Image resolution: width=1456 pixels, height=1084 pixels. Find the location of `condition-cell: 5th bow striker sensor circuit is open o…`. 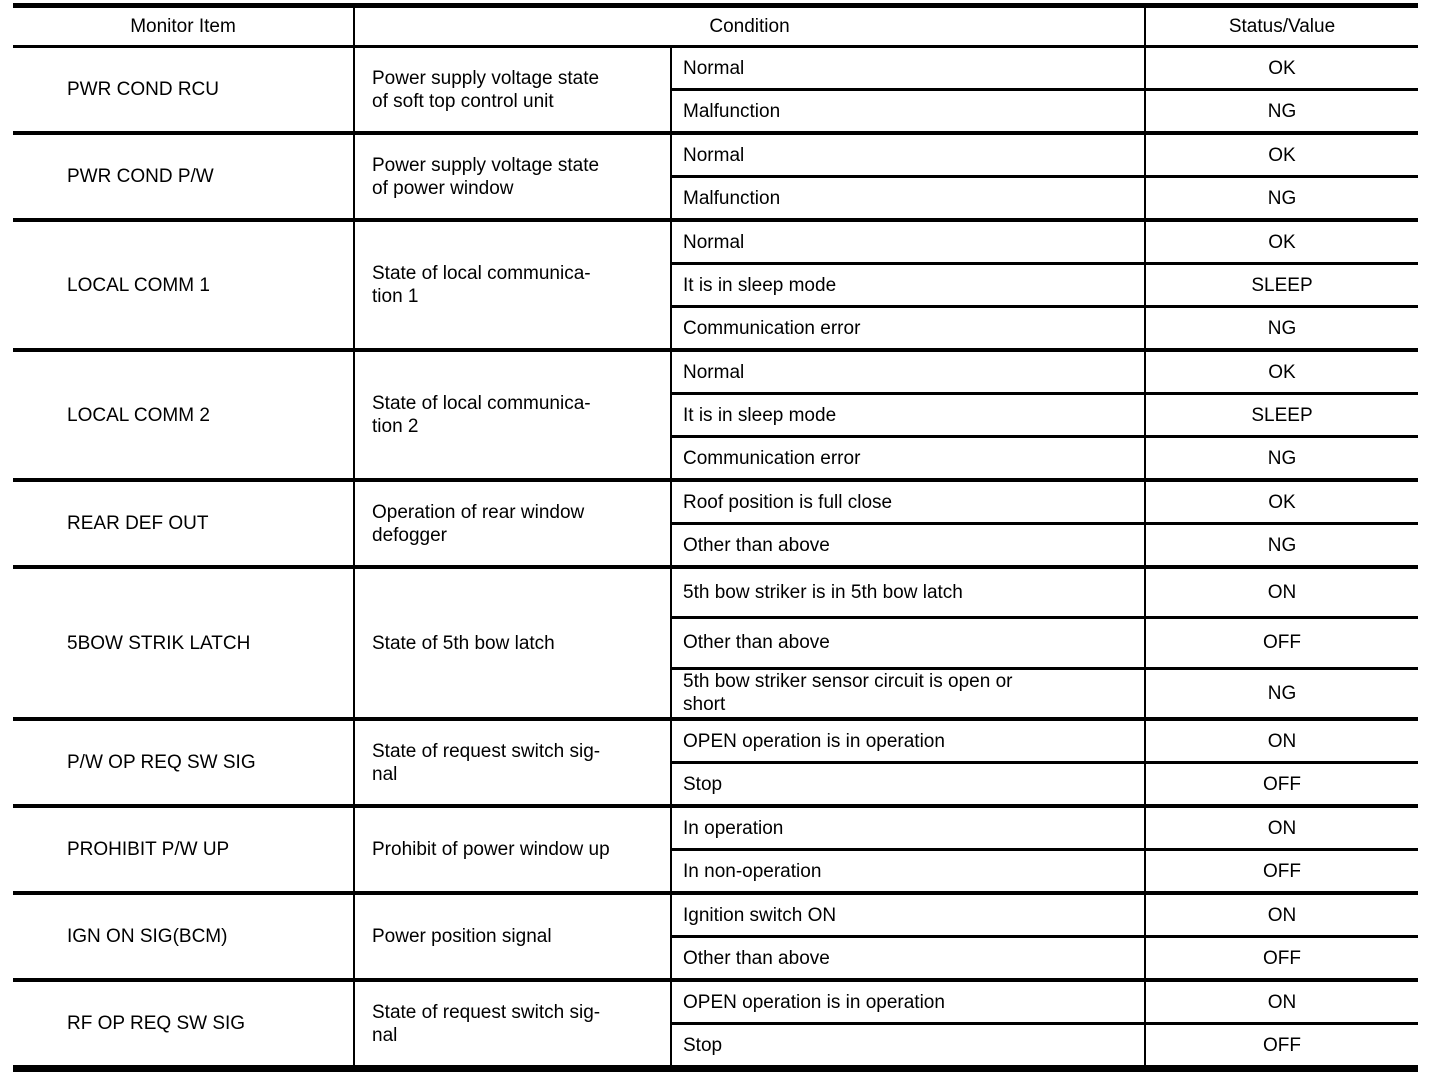

condition-cell: 5th bow striker sensor circuit is open o… is located at coordinates (909, 693).